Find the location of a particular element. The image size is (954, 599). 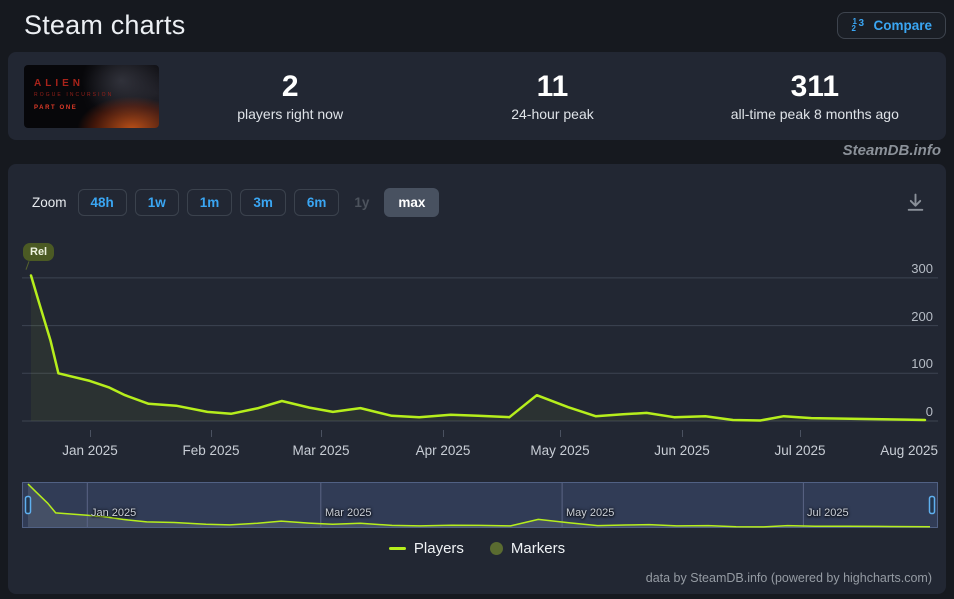

x-axis-label: Jul 2025 is located at coordinates (800, 450).